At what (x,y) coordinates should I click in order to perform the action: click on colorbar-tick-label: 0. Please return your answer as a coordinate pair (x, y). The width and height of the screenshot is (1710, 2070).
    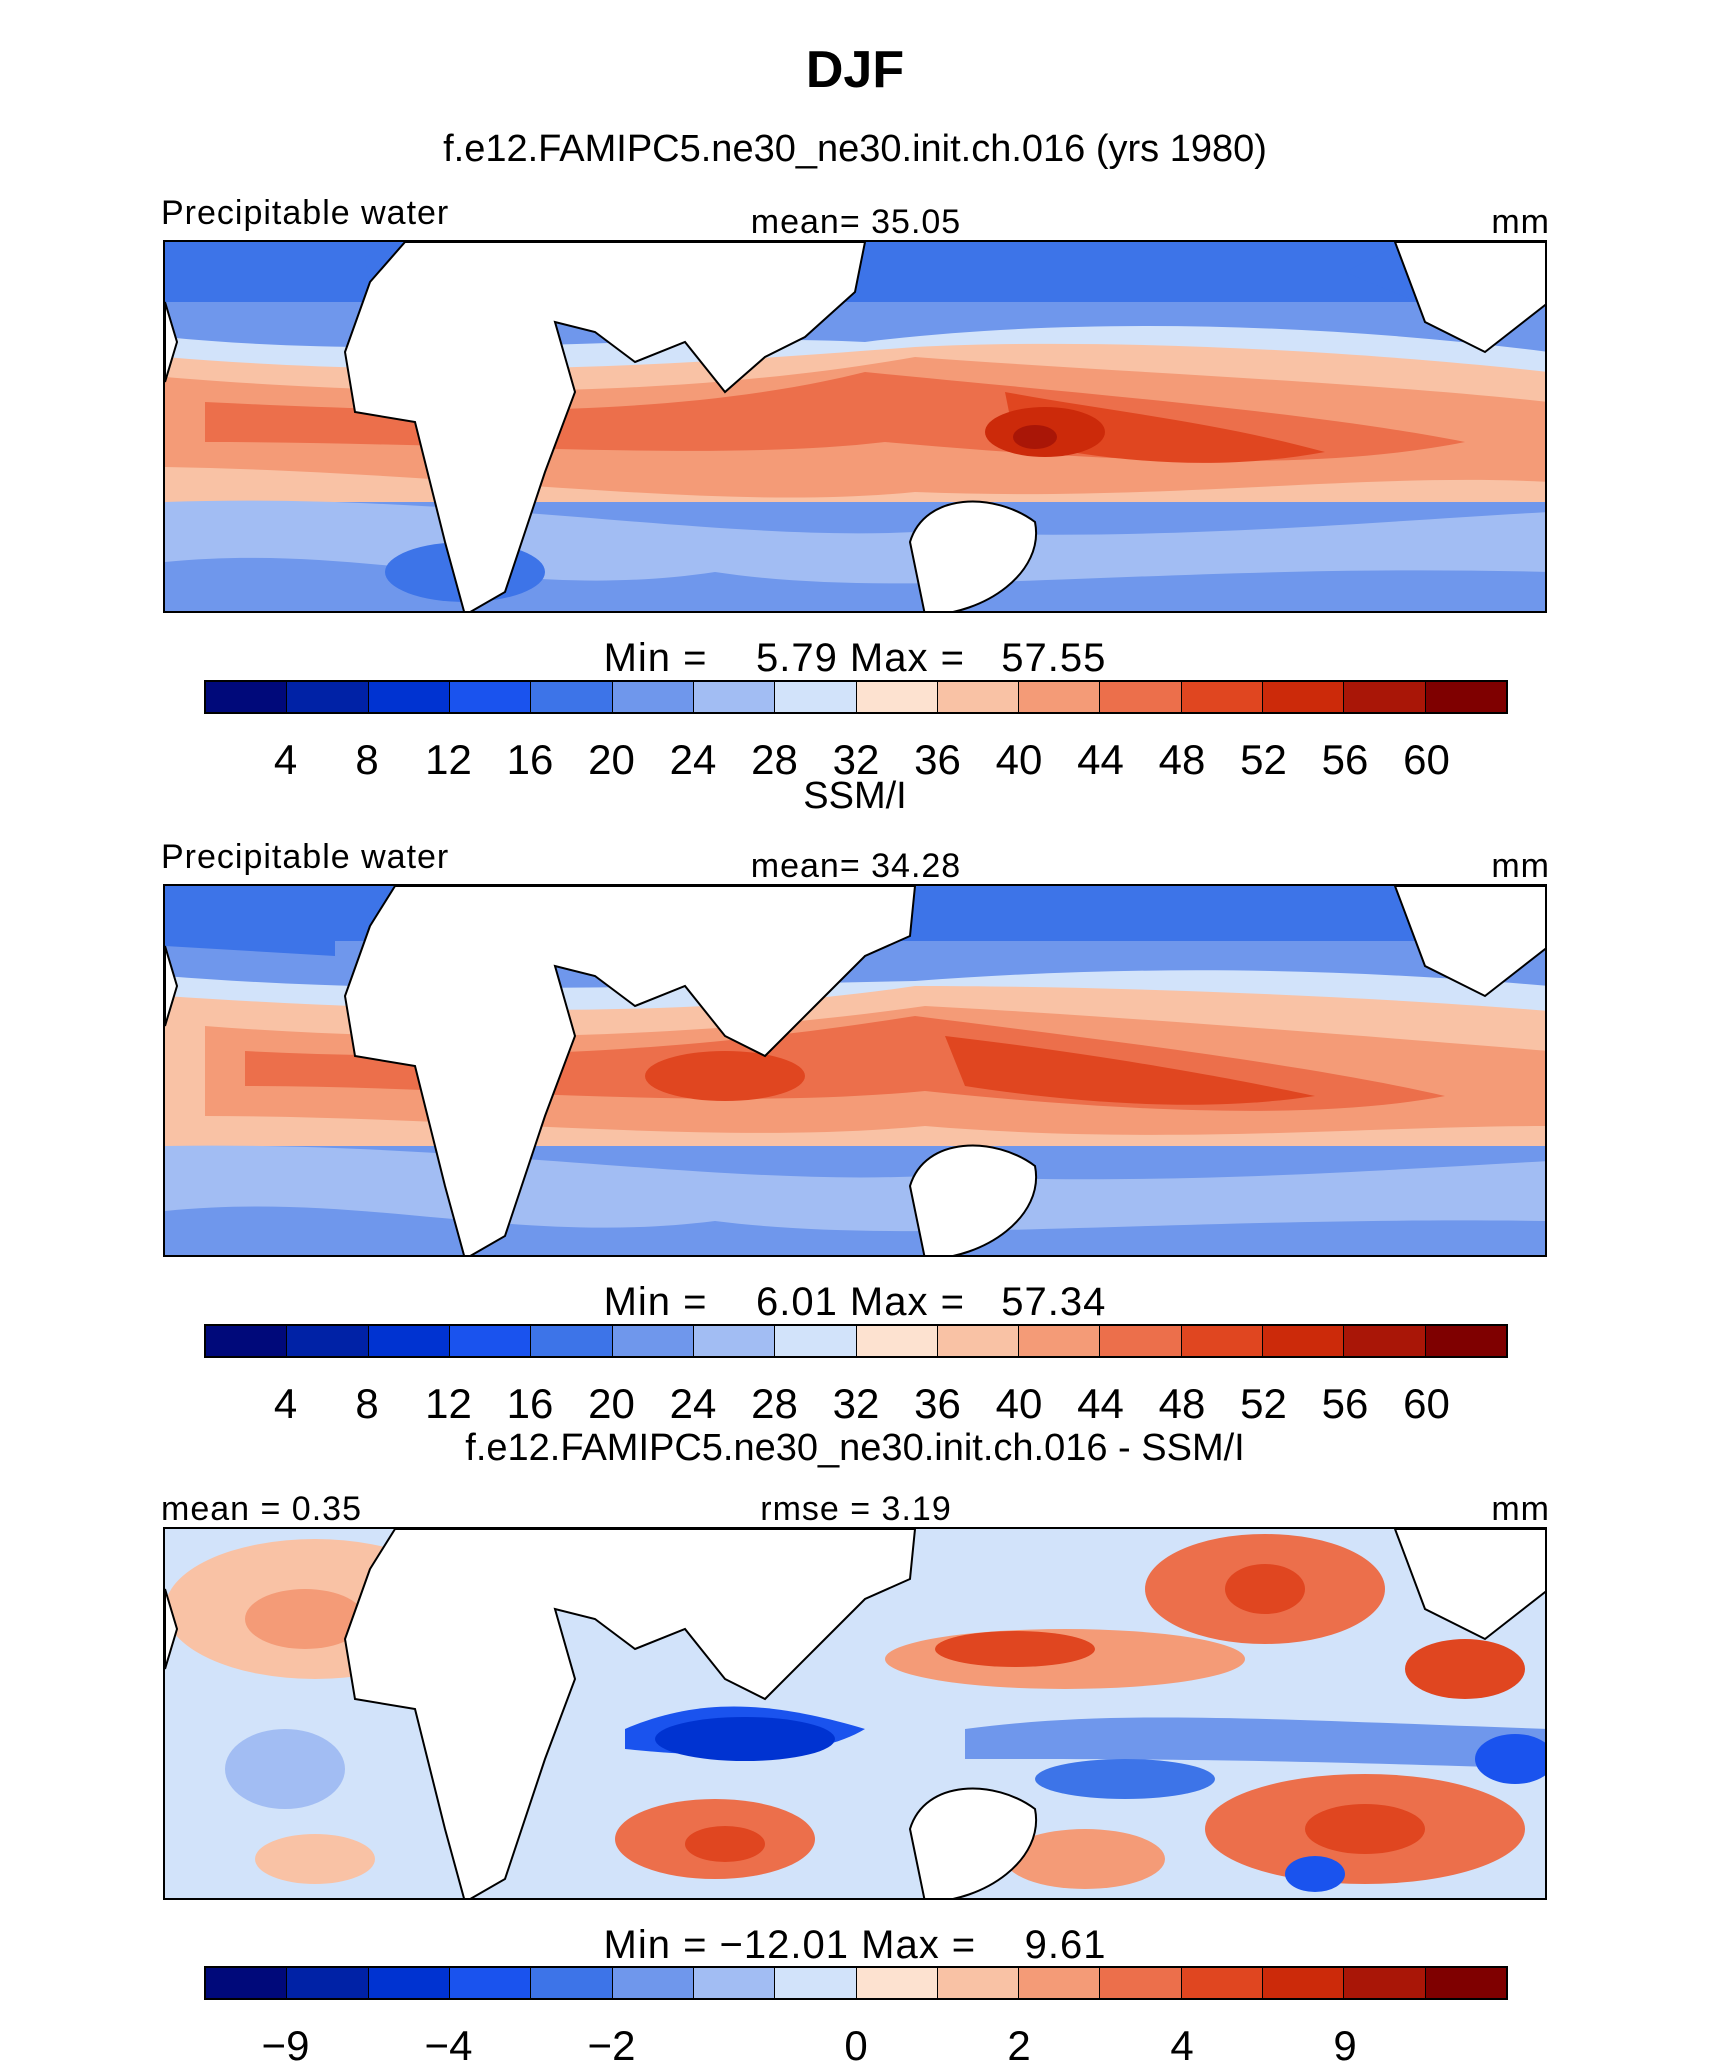
    Looking at the image, I should click on (856, 2045).